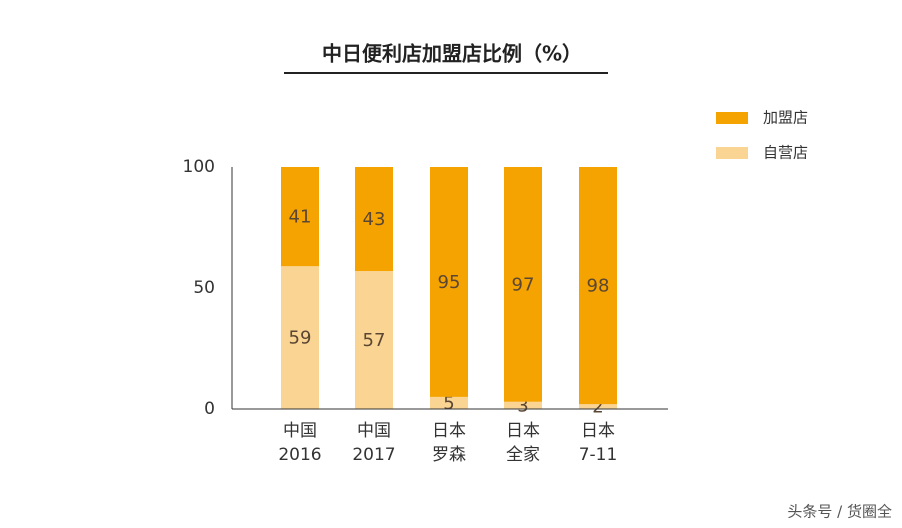 Image resolution: width=902 pixels, height=528 pixels. I want to click on data-label: 43, so click(374, 219).